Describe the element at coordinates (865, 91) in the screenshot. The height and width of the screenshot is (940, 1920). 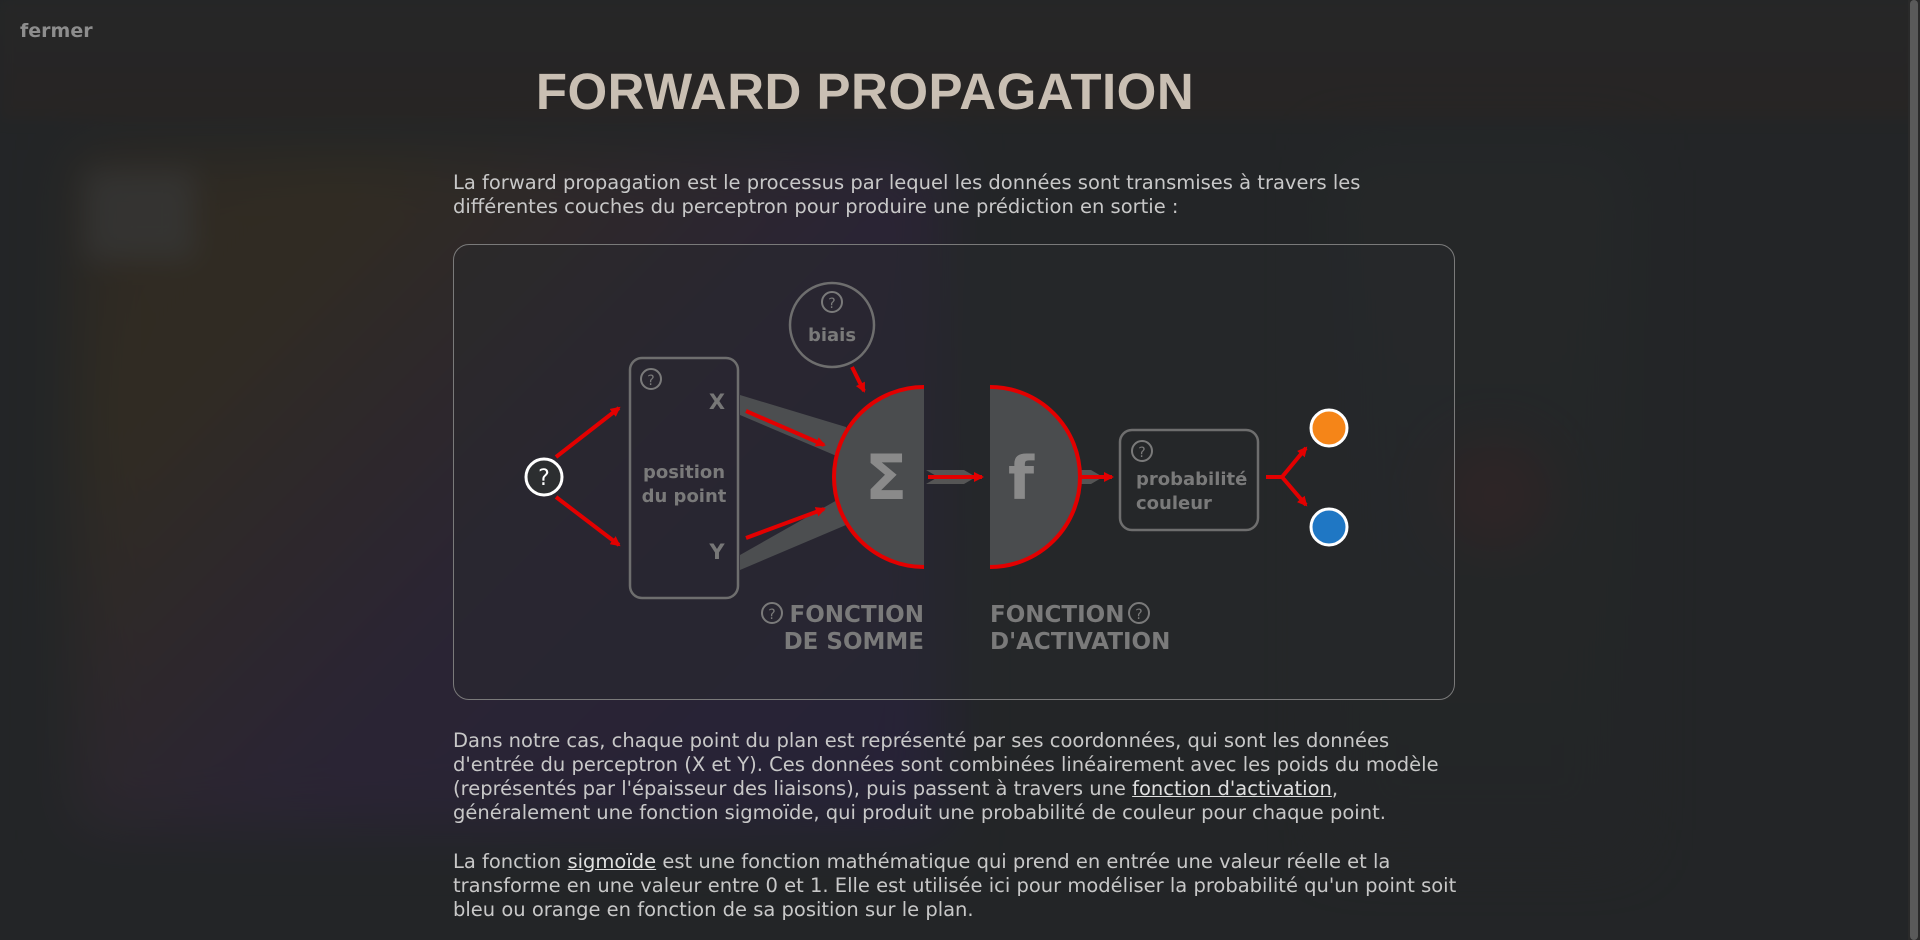
I see `page-title: FORWARD PROPAGATION` at that location.